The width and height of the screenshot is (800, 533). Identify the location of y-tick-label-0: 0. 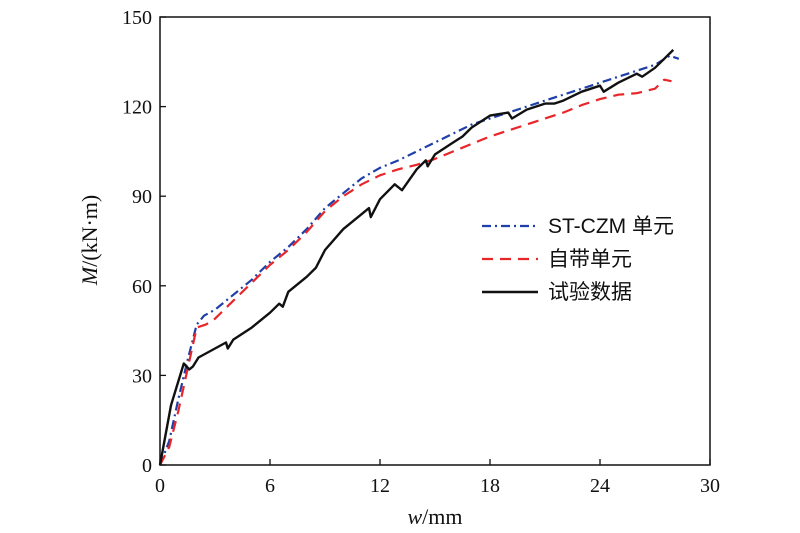
(147, 466).